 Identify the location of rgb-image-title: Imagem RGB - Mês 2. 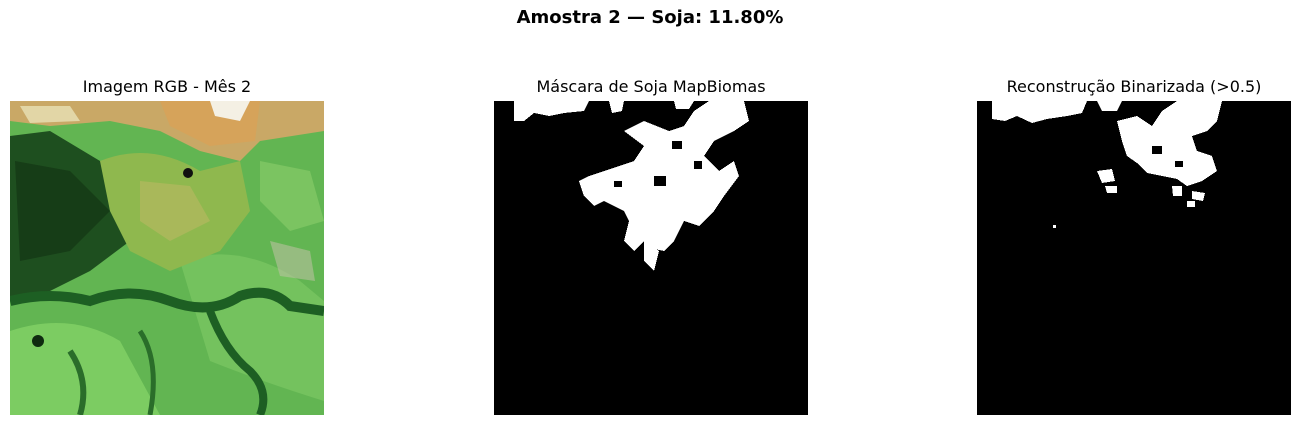
(167, 86).